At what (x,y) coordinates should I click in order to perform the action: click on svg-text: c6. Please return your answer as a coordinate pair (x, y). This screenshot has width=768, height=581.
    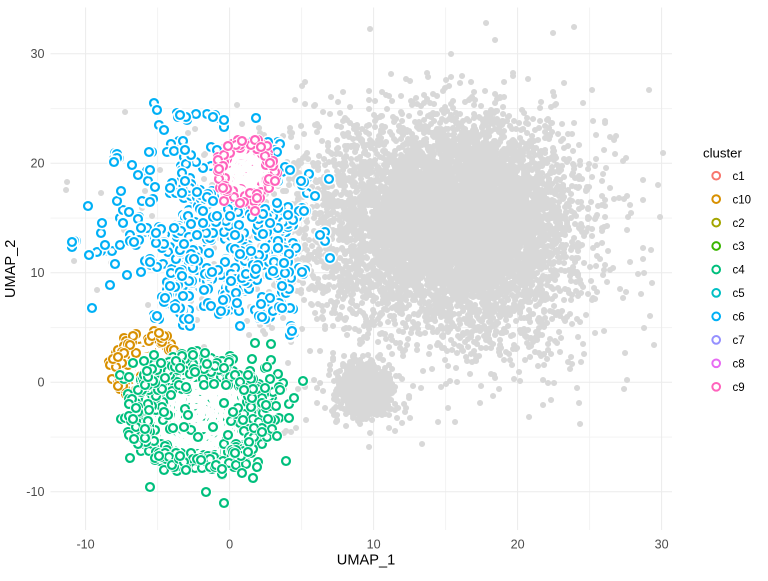
    Looking at the image, I should click on (739, 318).